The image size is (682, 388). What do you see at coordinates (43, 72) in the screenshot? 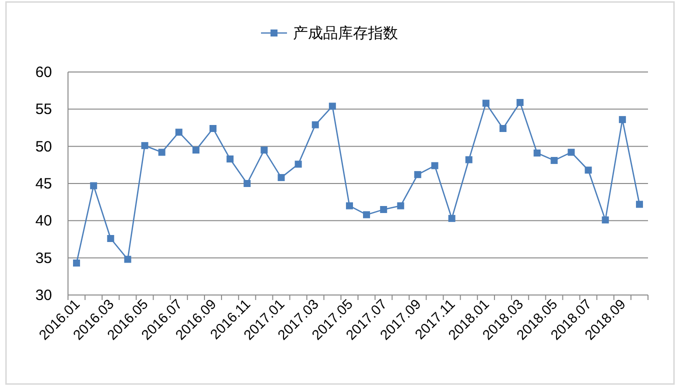
I see `y-tick-label: 60` at bounding box center [43, 72].